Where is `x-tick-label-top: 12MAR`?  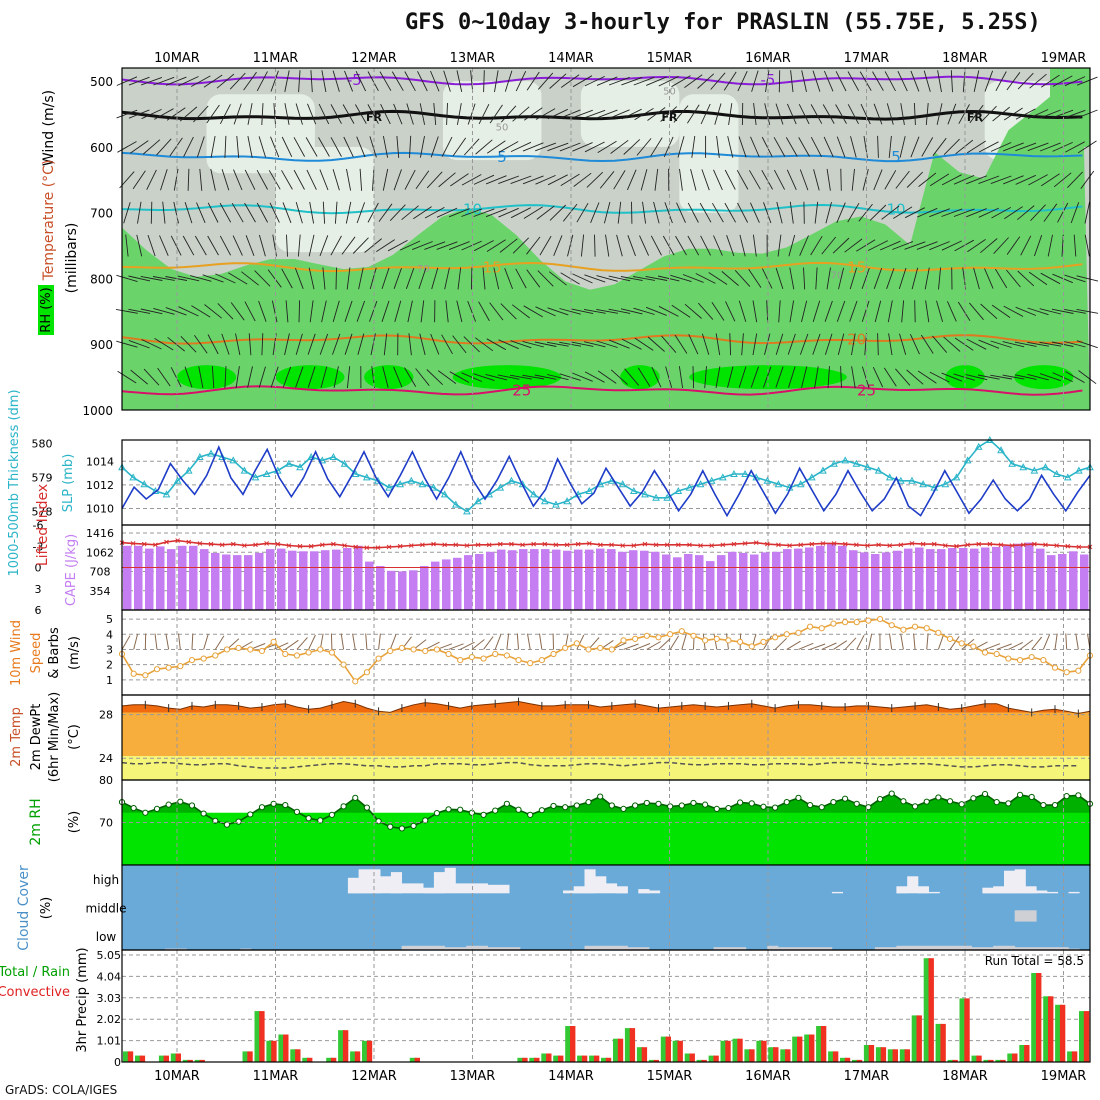 x-tick-label-top: 12MAR is located at coordinates (374, 58).